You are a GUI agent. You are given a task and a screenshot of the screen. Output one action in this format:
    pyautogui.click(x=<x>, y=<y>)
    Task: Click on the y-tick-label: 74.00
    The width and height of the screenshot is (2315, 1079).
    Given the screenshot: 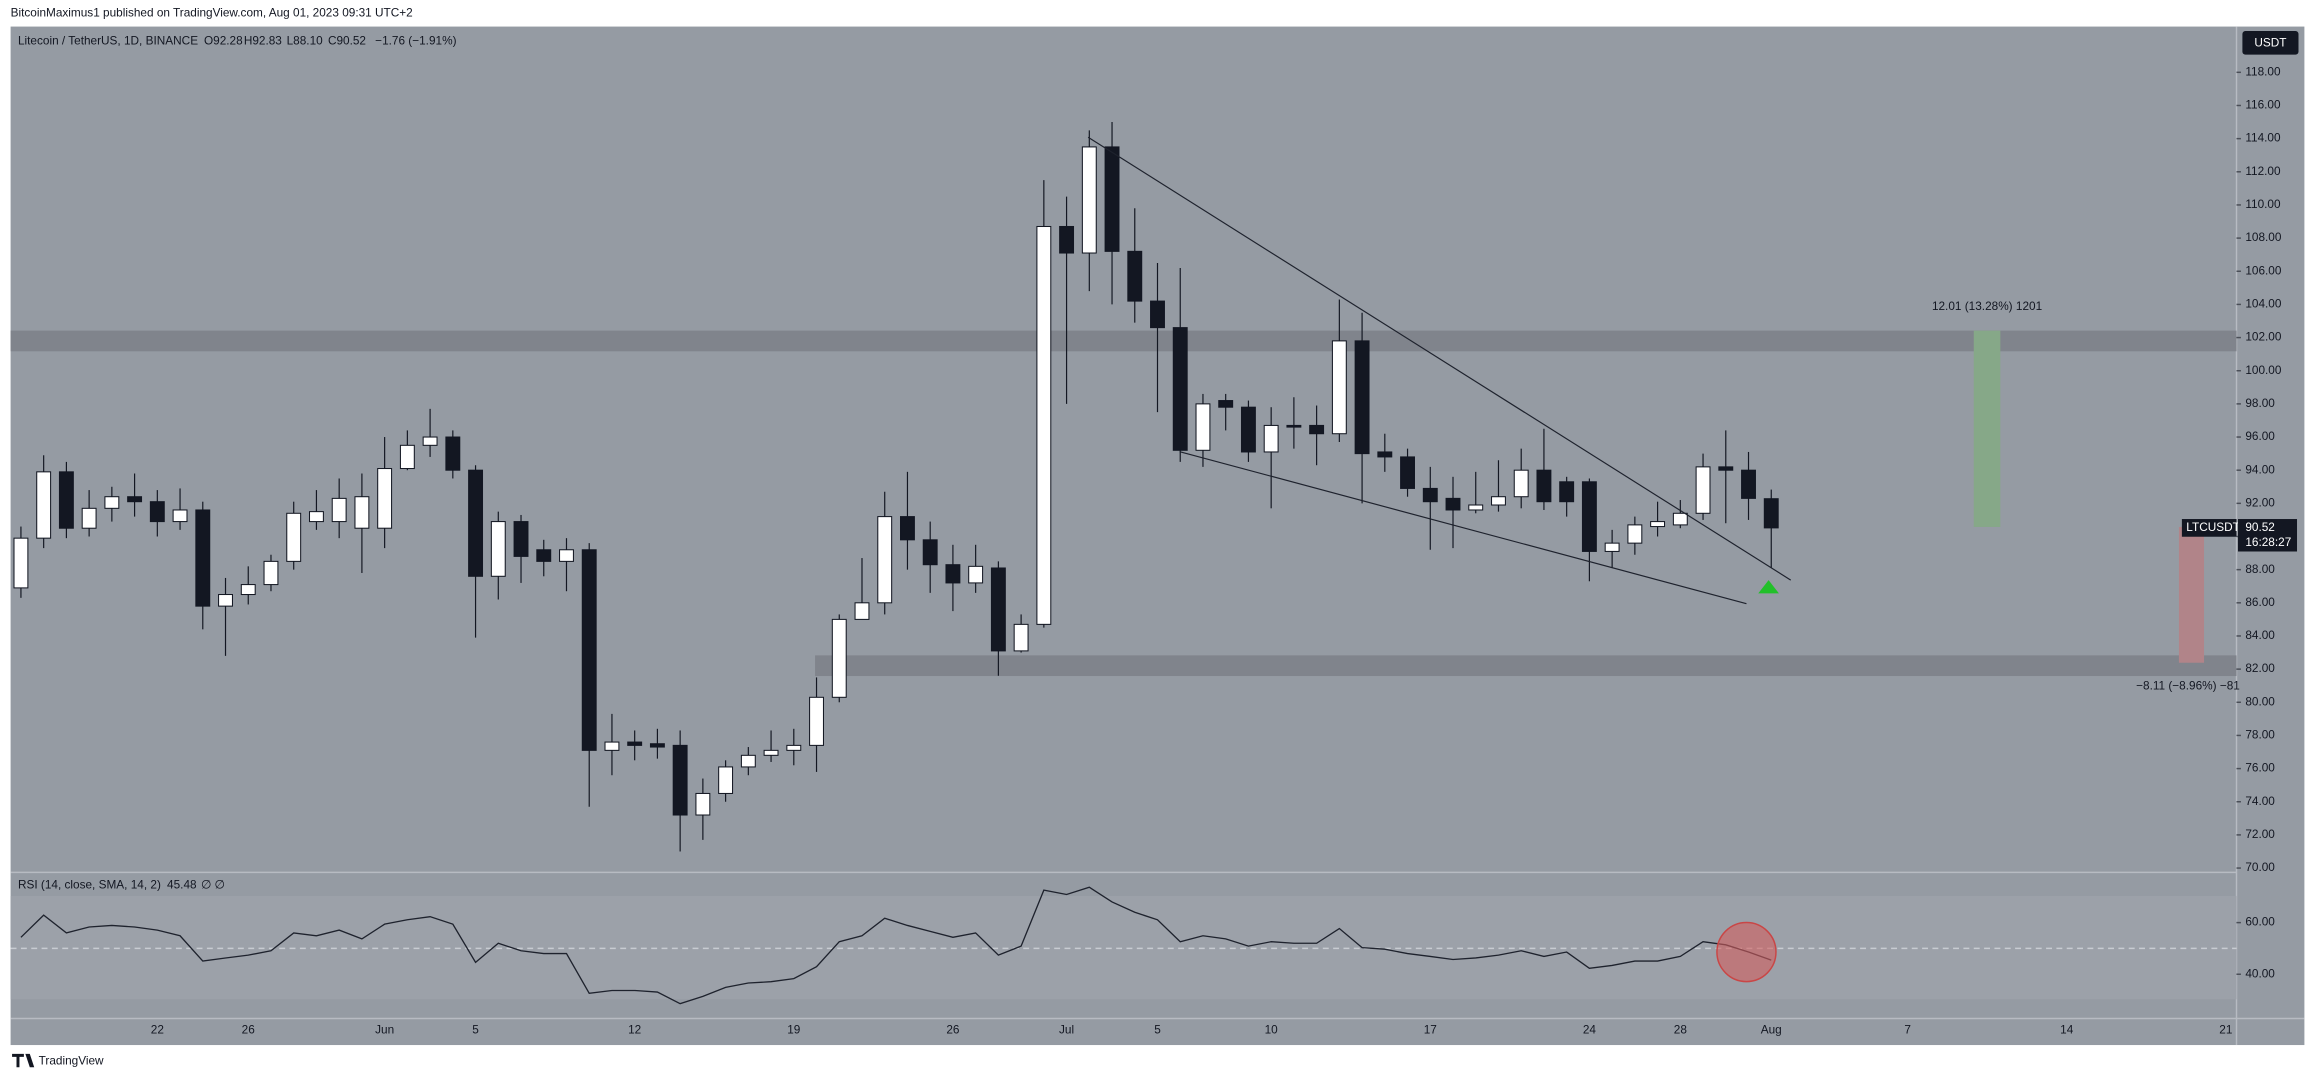 What is the action you would take?
    pyautogui.click(x=2260, y=801)
    